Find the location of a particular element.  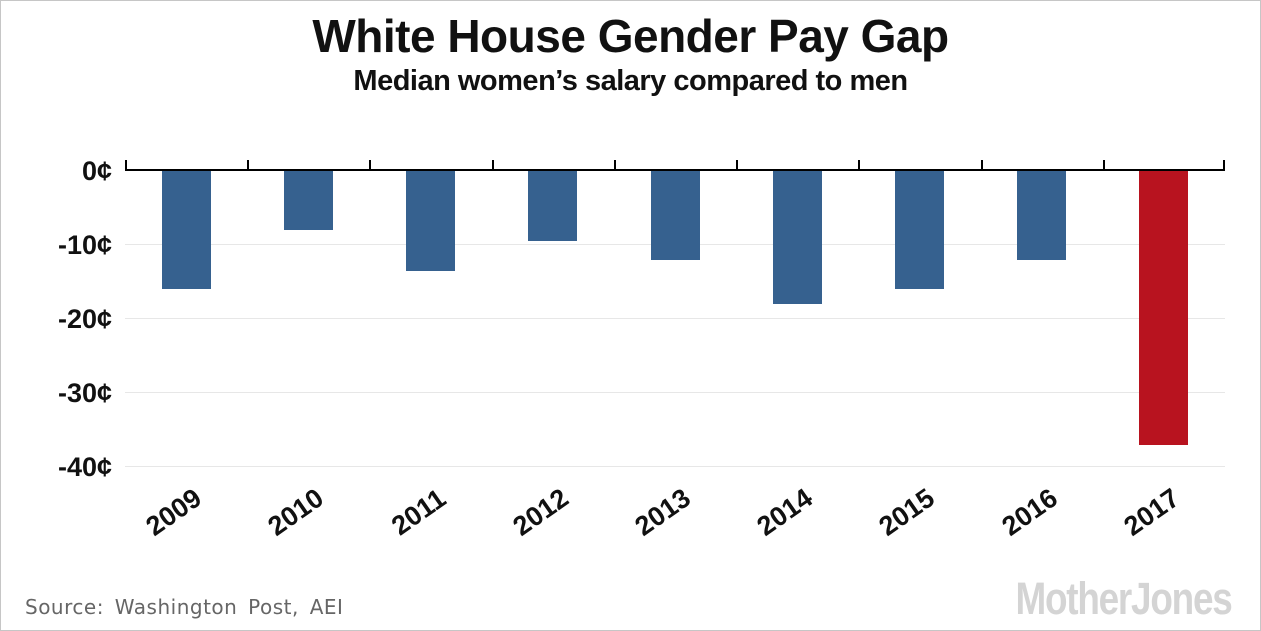

bar-2012 is located at coordinates (553, 206).